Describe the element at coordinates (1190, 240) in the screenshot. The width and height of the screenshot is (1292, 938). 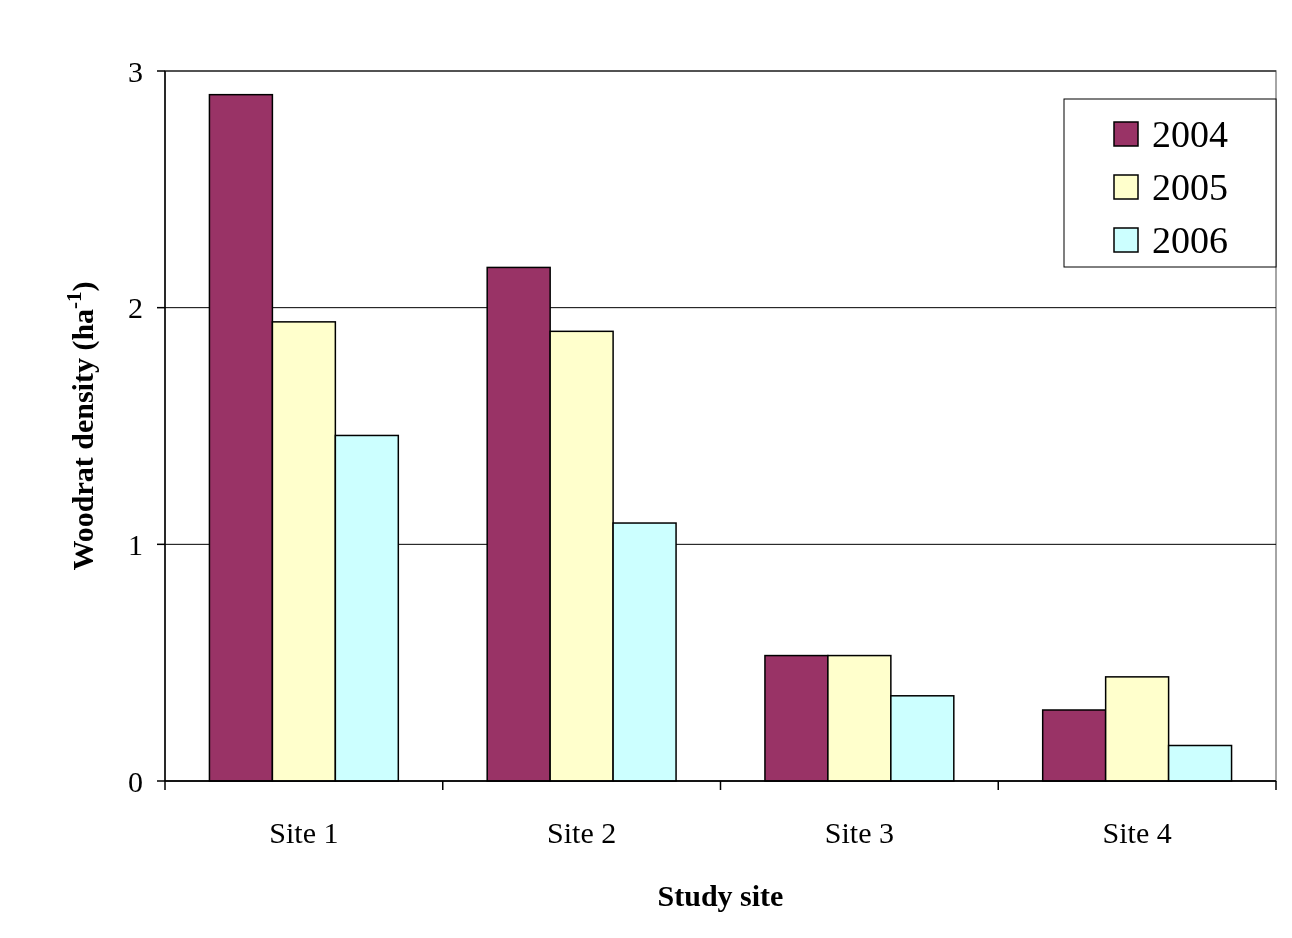
I see `legend-label: 2006` at that location.